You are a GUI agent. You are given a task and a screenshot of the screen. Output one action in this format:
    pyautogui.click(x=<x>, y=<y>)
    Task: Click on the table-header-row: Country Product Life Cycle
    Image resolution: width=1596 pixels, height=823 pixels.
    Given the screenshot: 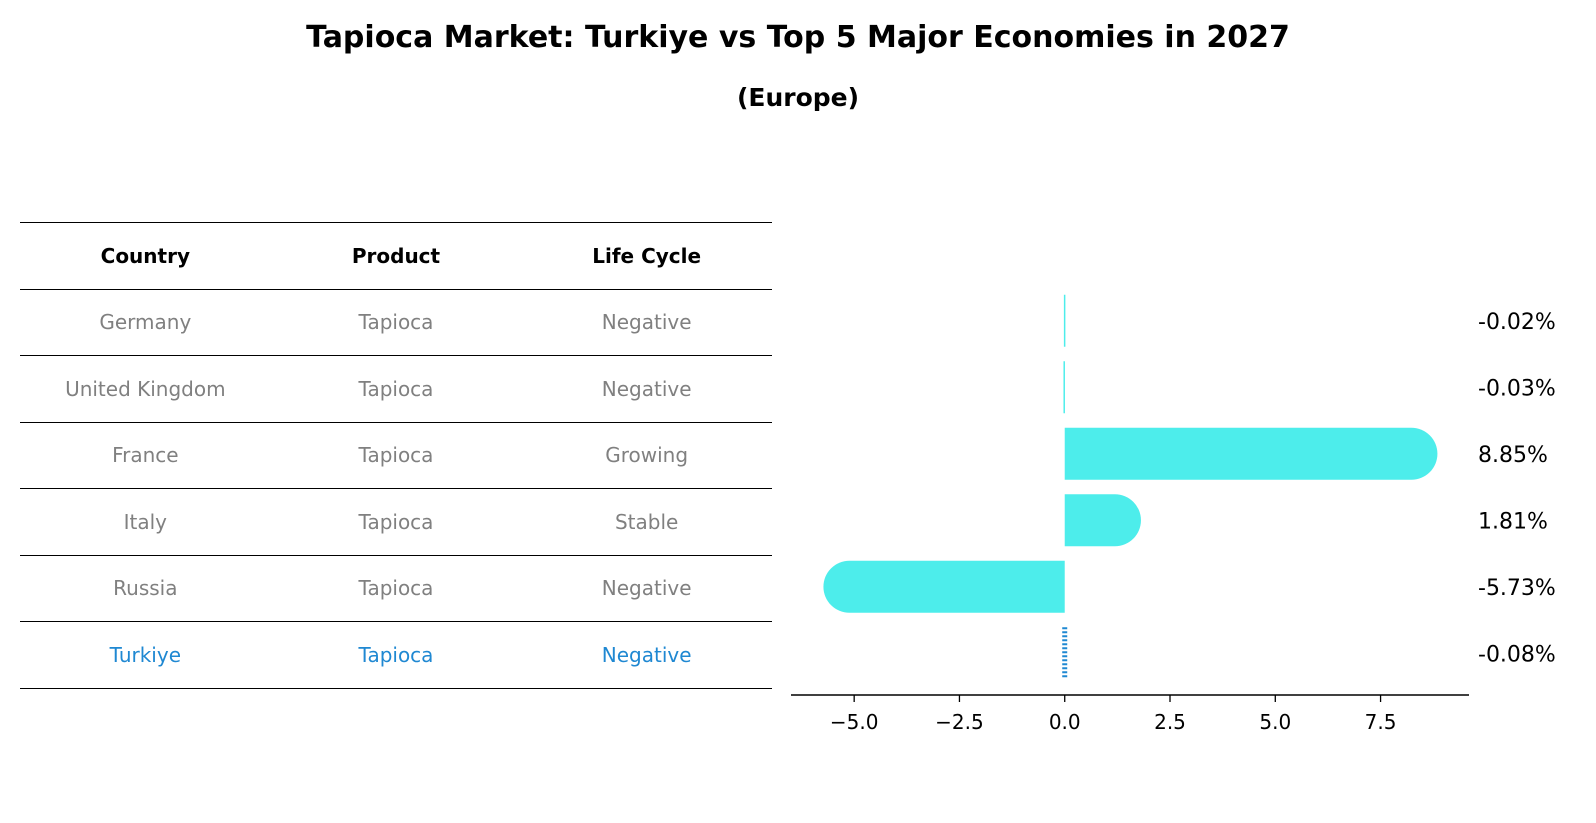 What is the action you would take?
    pyautogui.click(x=396, y=256)
    